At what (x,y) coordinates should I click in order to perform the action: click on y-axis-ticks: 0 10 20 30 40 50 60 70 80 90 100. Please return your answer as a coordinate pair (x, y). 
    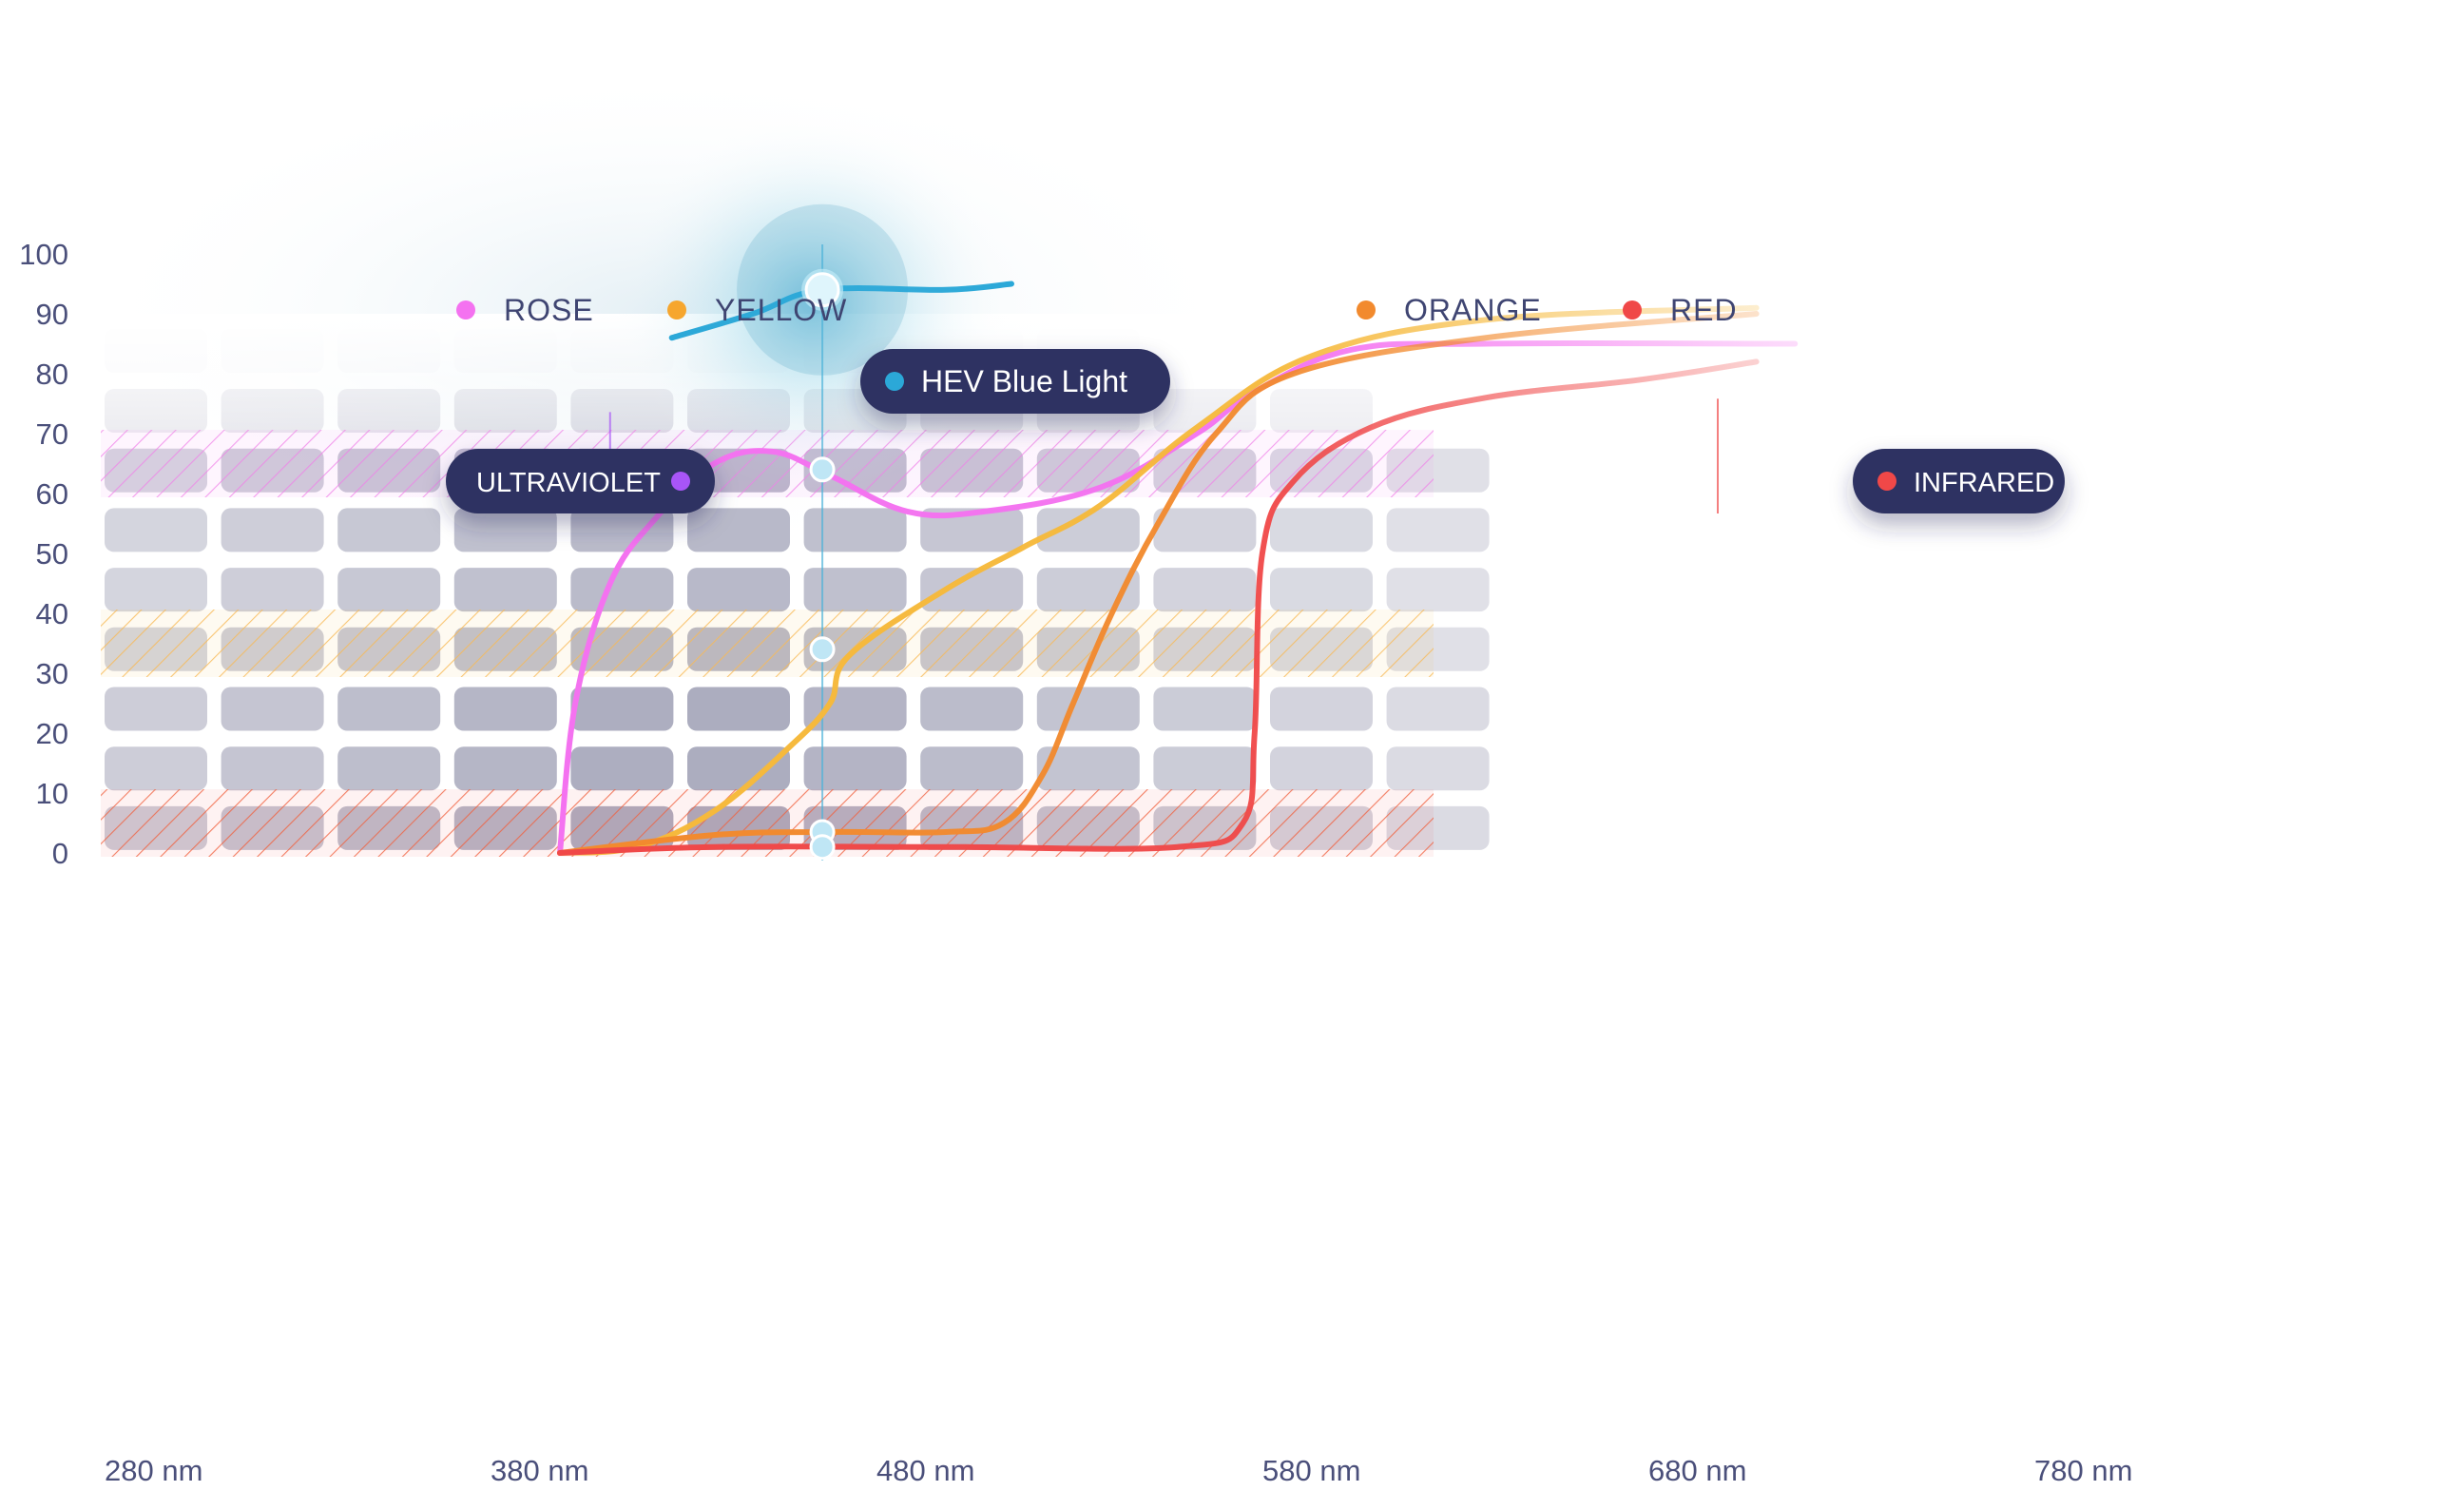
    Looking at the image, I should click on (43, 554).